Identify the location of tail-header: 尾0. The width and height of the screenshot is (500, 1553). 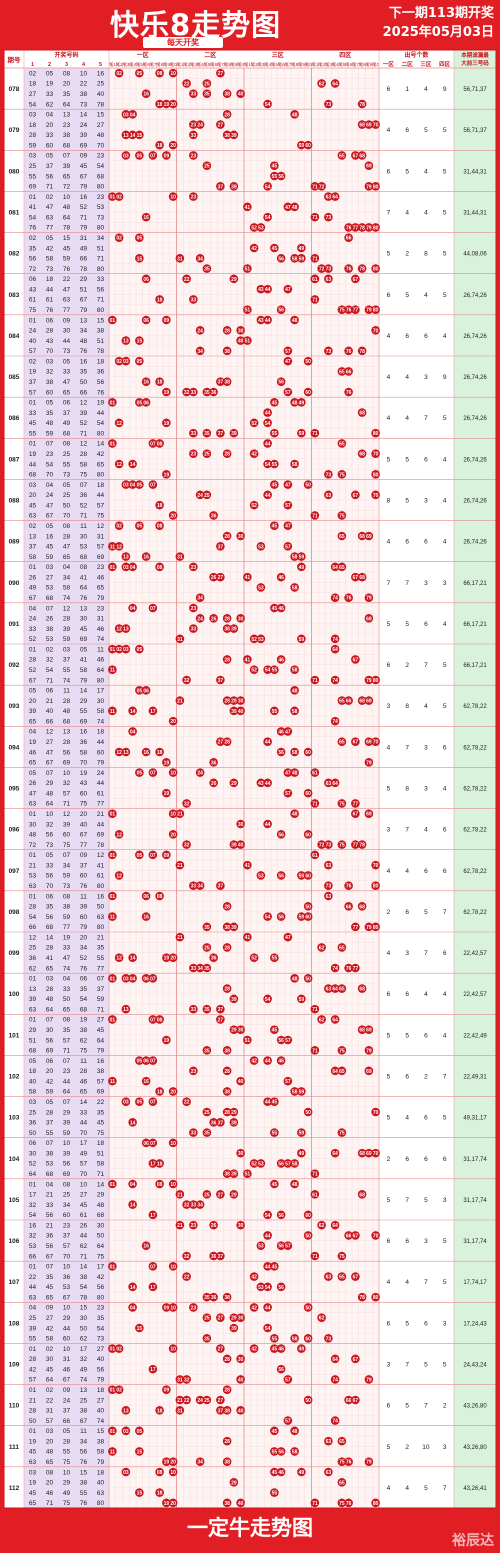
(241, 65).